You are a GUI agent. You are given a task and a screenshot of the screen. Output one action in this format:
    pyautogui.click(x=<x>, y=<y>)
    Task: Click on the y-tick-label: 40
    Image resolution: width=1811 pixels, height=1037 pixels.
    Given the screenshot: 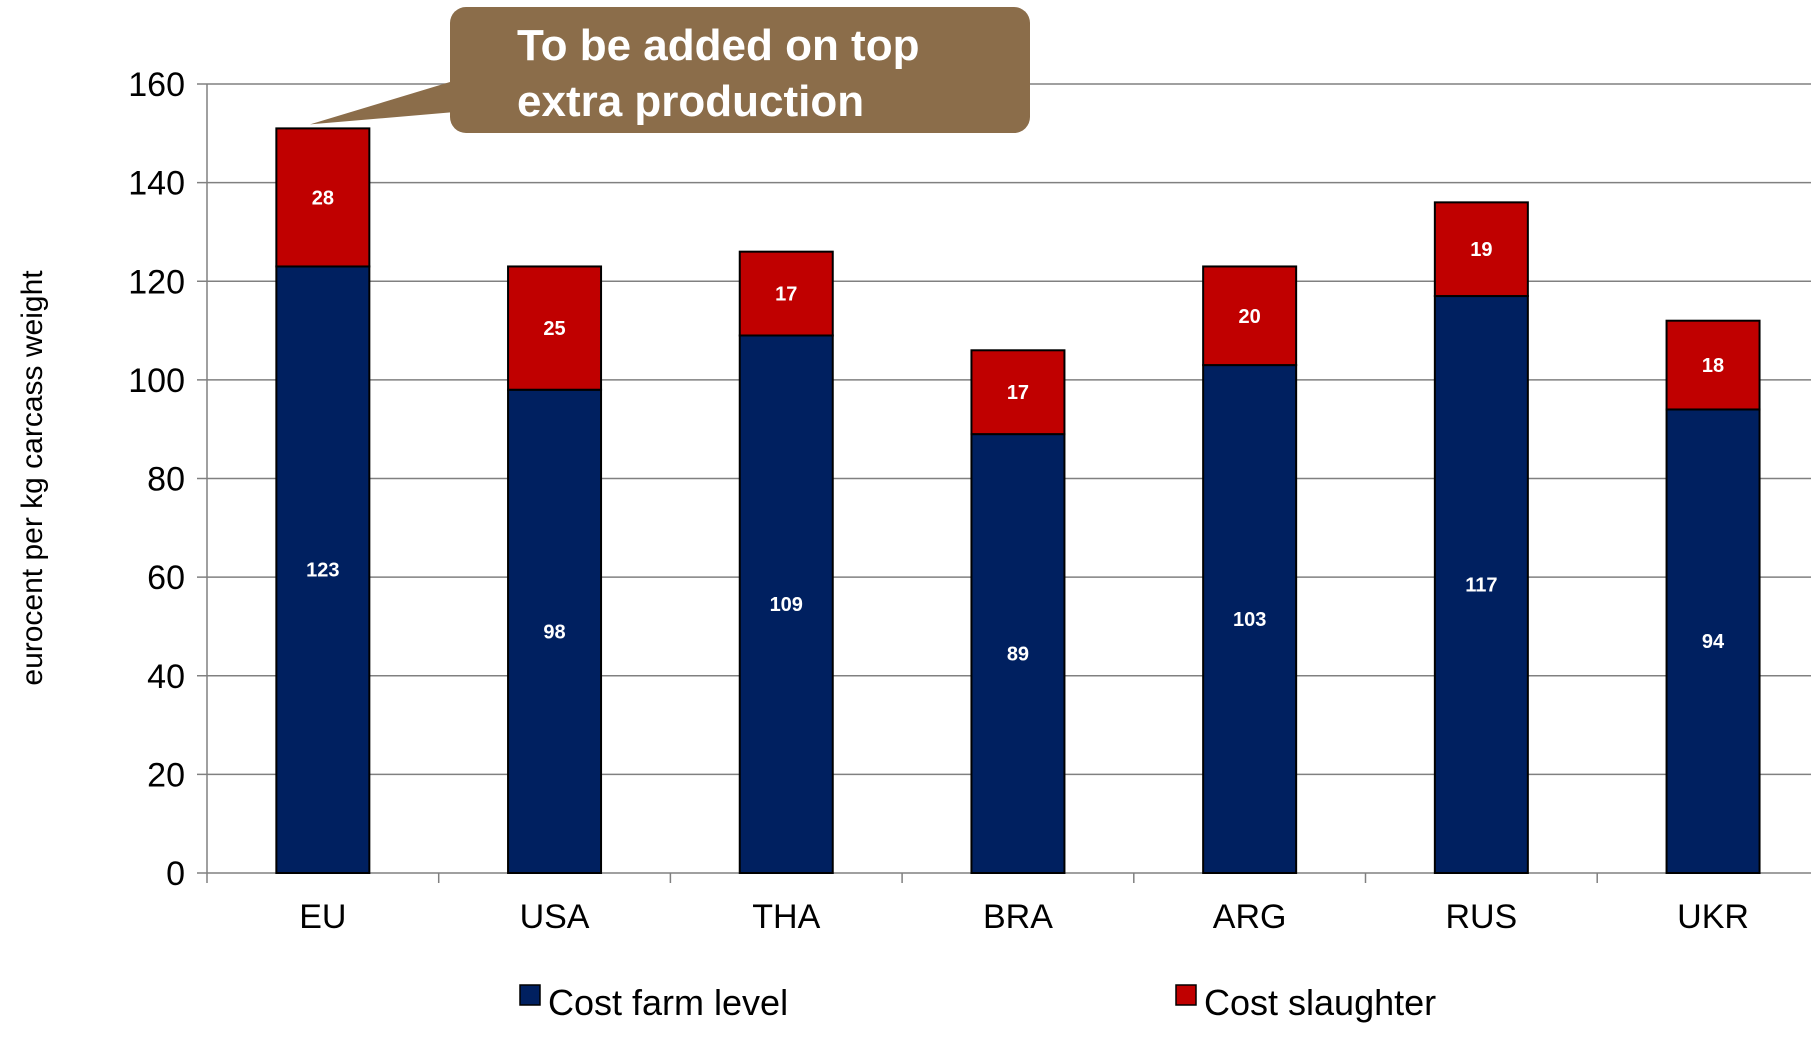 What is the action you would take?
    pyautogui.click(x=166, y=677)
    